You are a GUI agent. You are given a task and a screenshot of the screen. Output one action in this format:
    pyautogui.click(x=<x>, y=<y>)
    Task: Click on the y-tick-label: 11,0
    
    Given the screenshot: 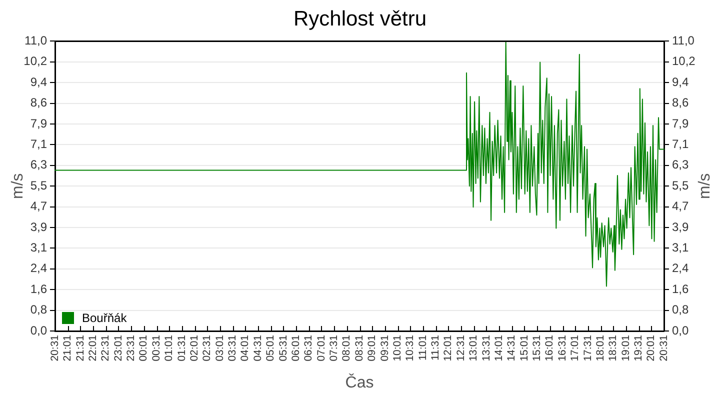 What is the action you would take?
    pyautogui.click(x=36, y=41)
    